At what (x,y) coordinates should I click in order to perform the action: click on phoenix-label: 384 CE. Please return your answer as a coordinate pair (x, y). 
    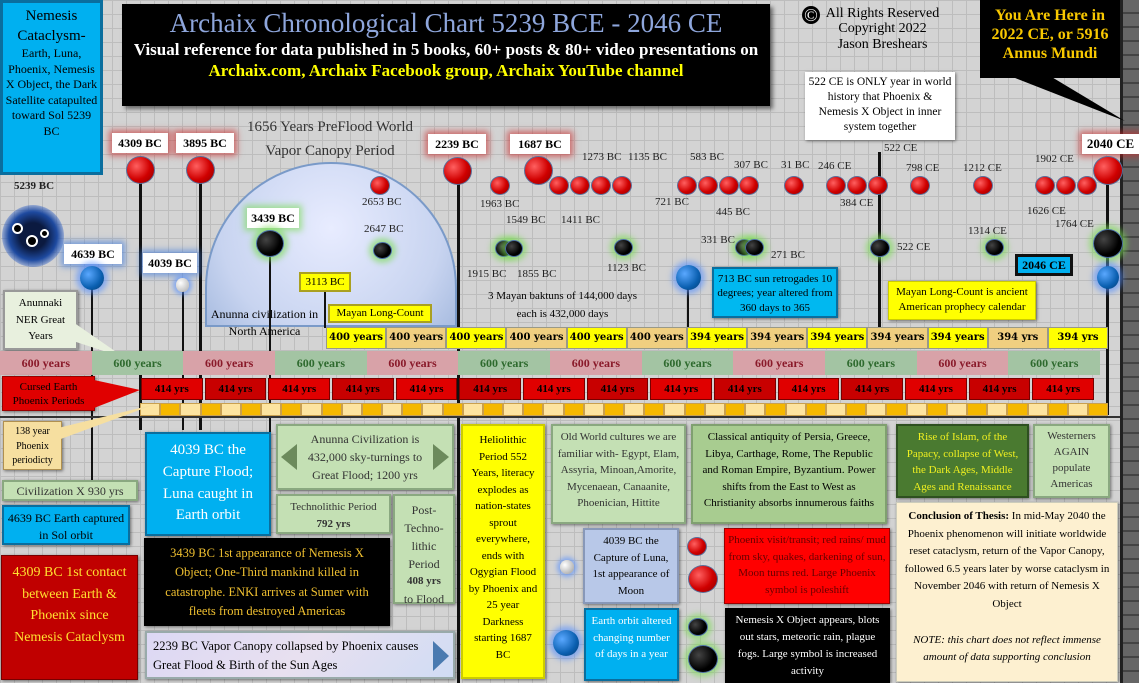
    Looking at the image, I should click on (857, 203).